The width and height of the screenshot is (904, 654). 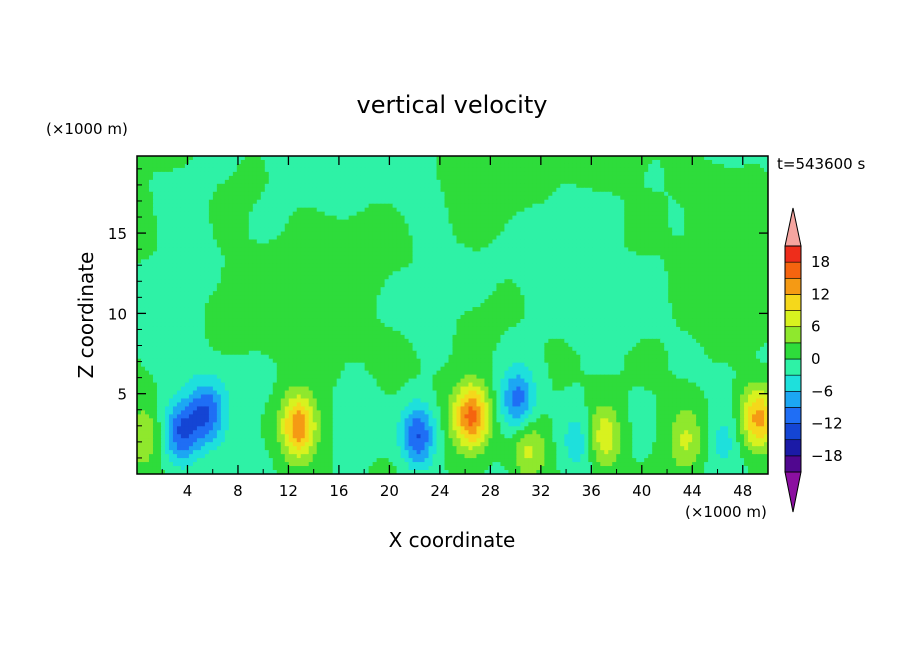 I want to click on x-axis-unit: (×1000 m), so click(x=726, y=512).